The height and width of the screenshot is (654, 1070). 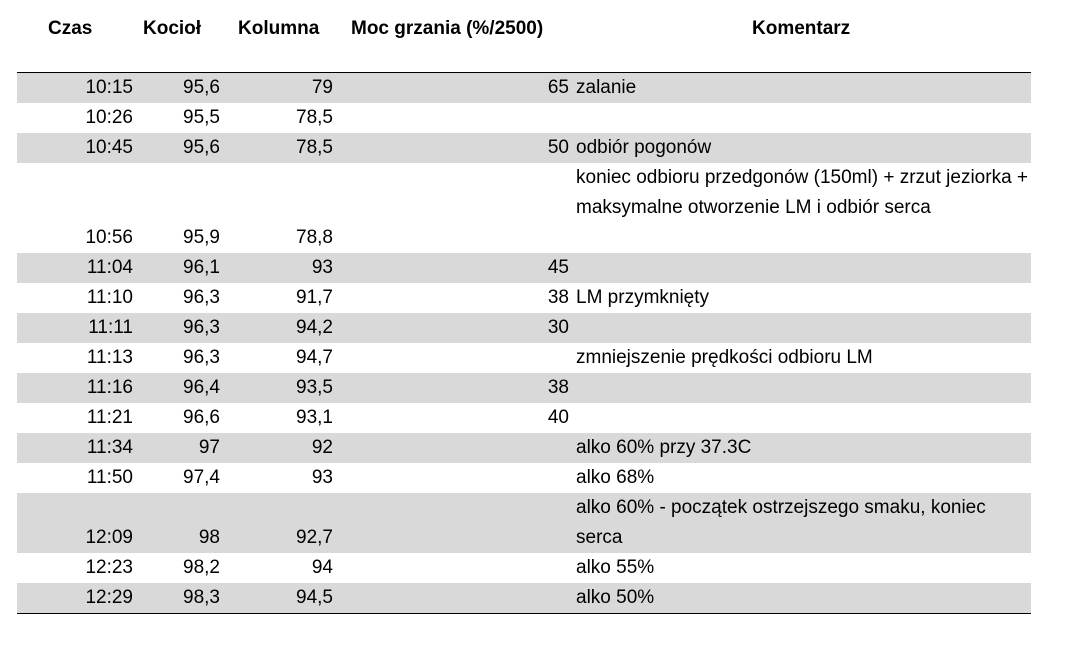 What do you see at coordinates (558, 87) in the screenshot?
I see `cell-moc: 65` at bounding box center [558, 87].